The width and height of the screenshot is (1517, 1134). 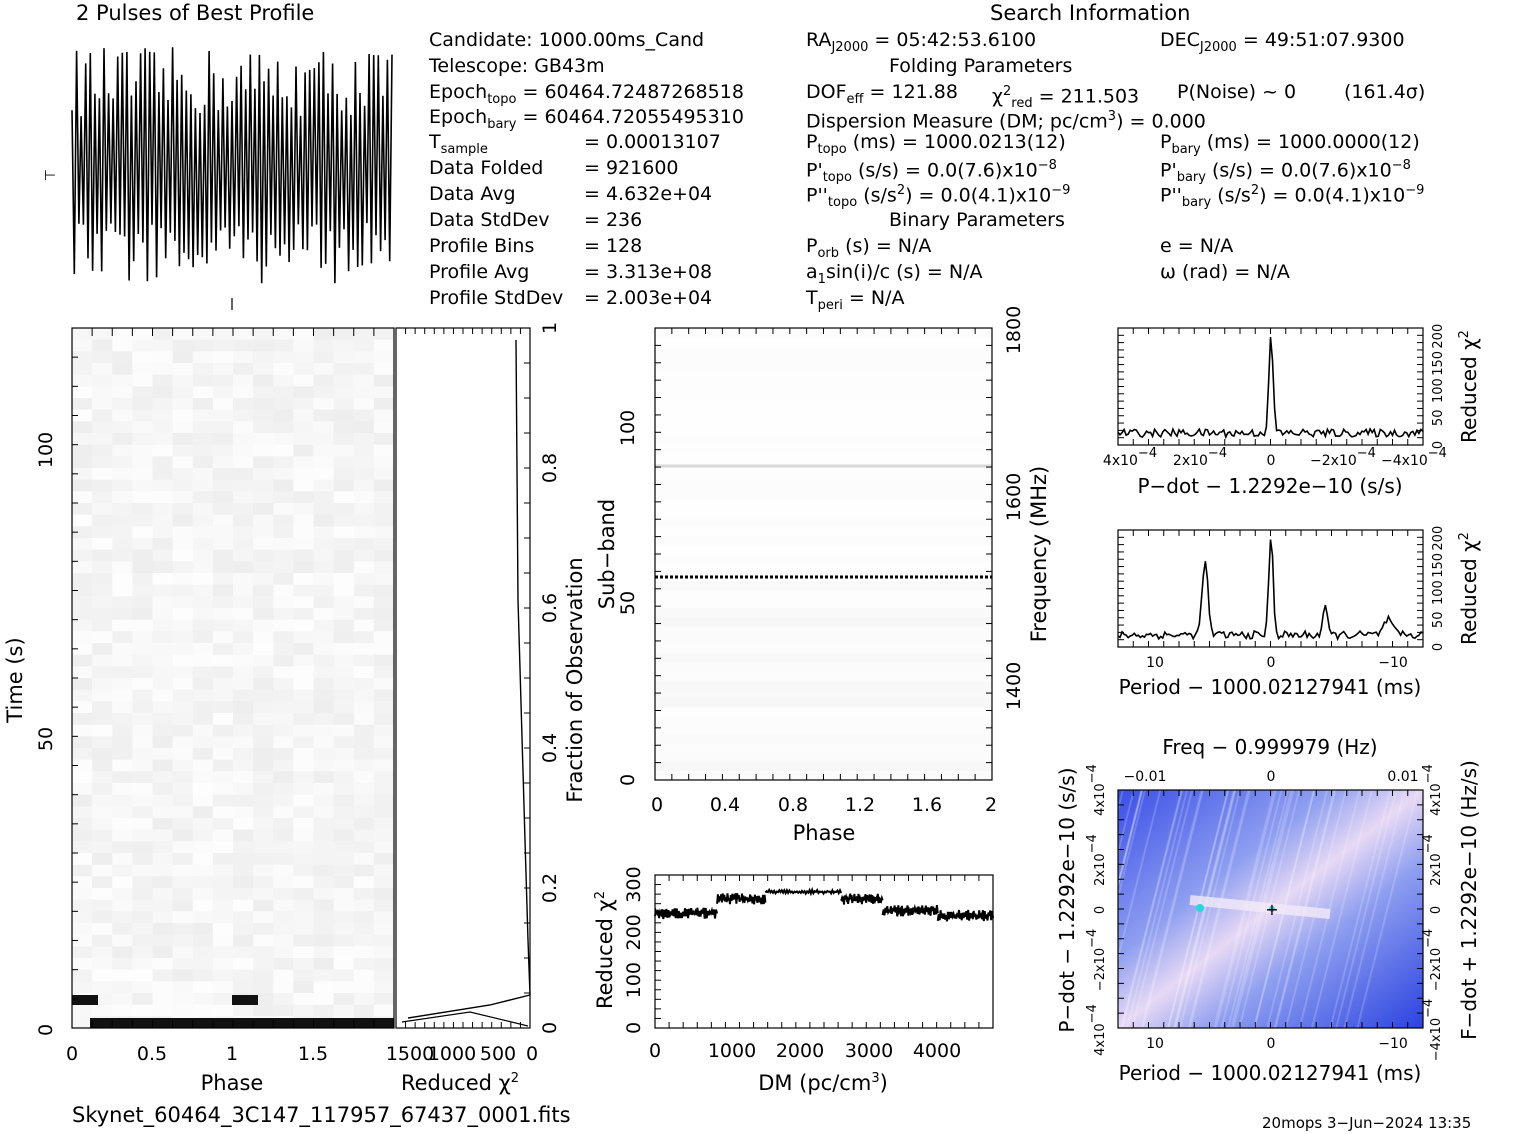 I want to click on candidate-line: Candidate: 1000.00ms_Cand, so click(x=567, y=40).